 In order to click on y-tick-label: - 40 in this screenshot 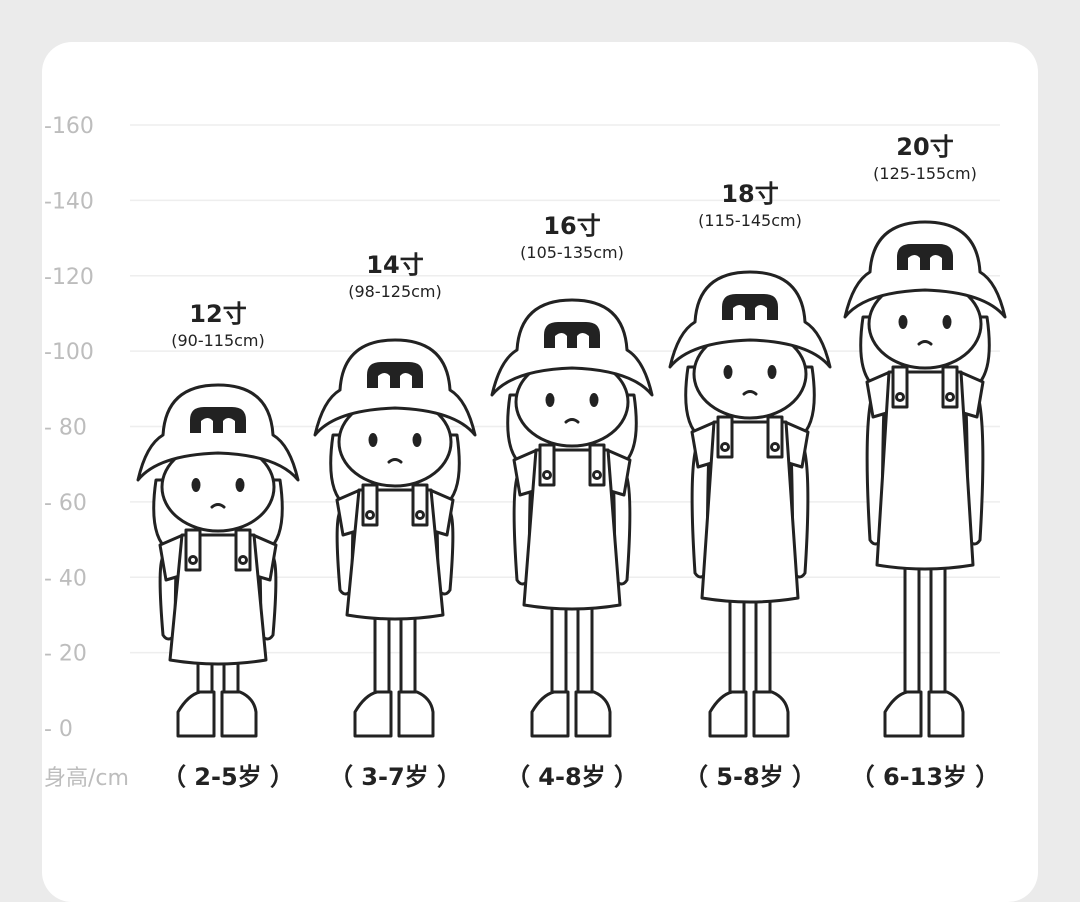, I will do `click(65, 578)`.